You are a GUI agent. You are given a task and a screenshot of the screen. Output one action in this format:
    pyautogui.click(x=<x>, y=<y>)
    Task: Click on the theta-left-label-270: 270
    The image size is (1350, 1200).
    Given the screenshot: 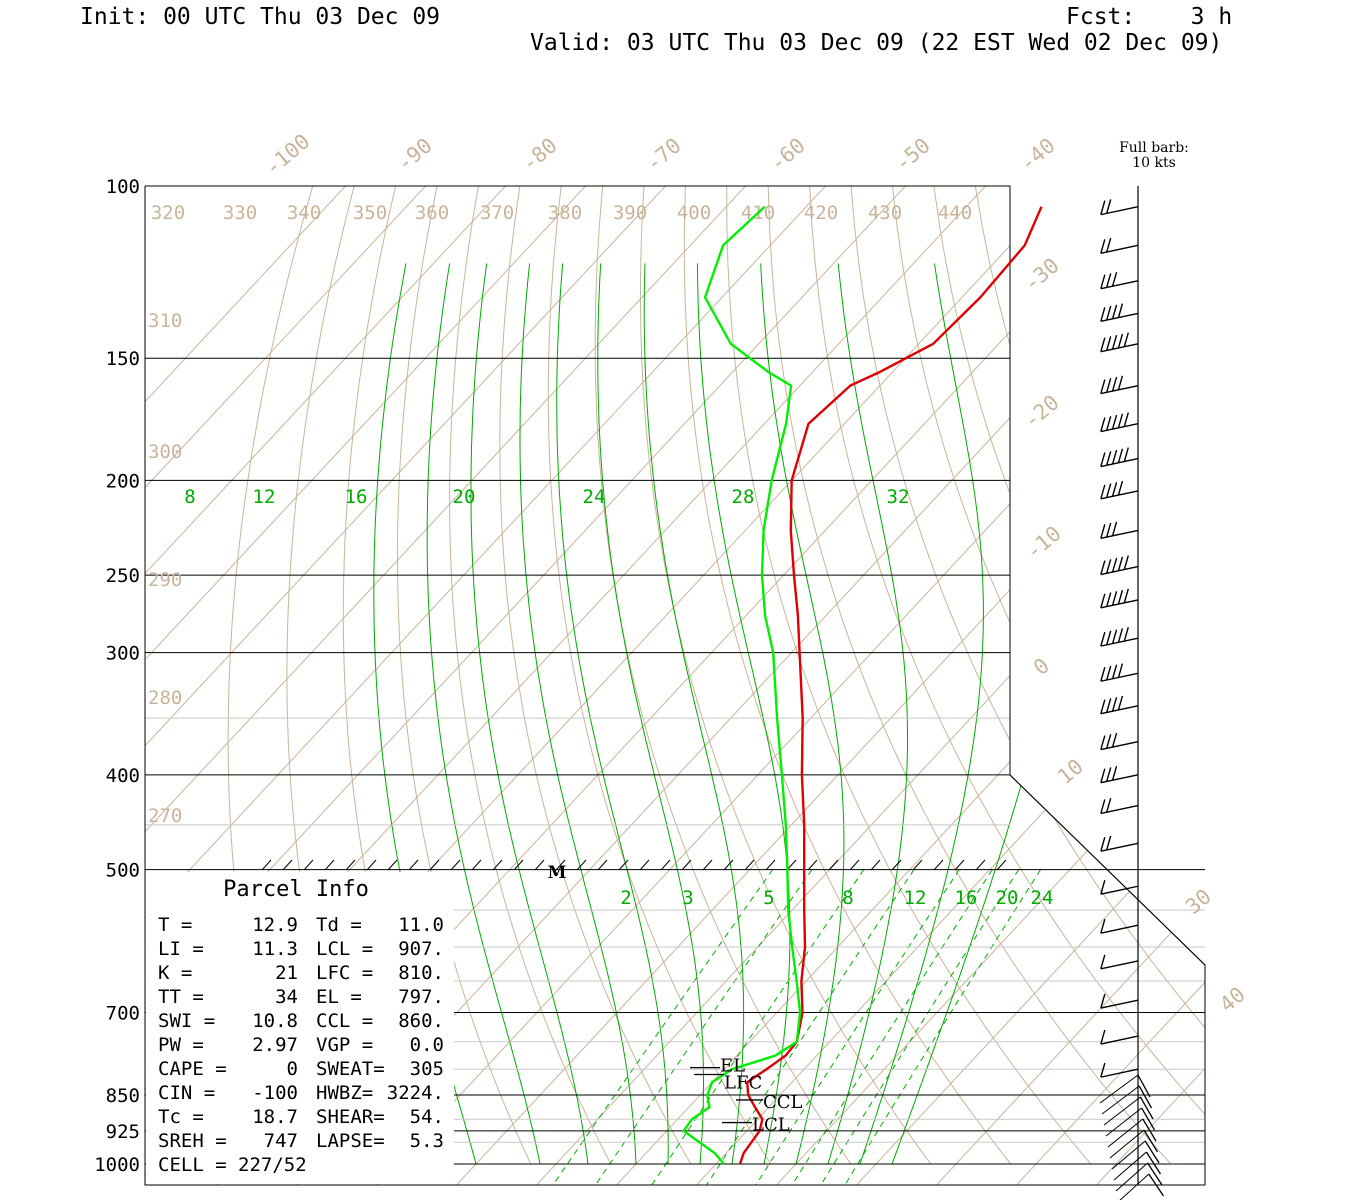 What is the action you would take?
    pyautogui.click(x=165, y=816)
    